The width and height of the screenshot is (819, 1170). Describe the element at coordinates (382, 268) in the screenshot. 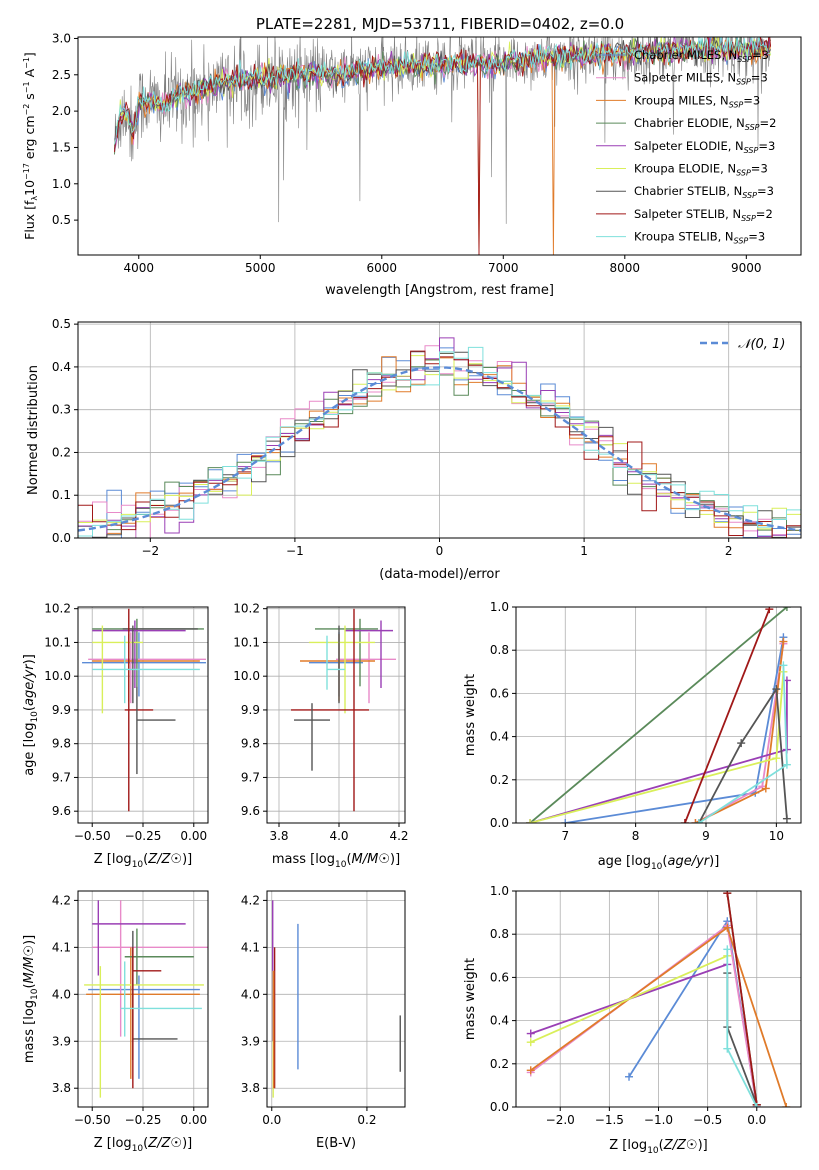

I see `x-tick-label: 6000` at that location.